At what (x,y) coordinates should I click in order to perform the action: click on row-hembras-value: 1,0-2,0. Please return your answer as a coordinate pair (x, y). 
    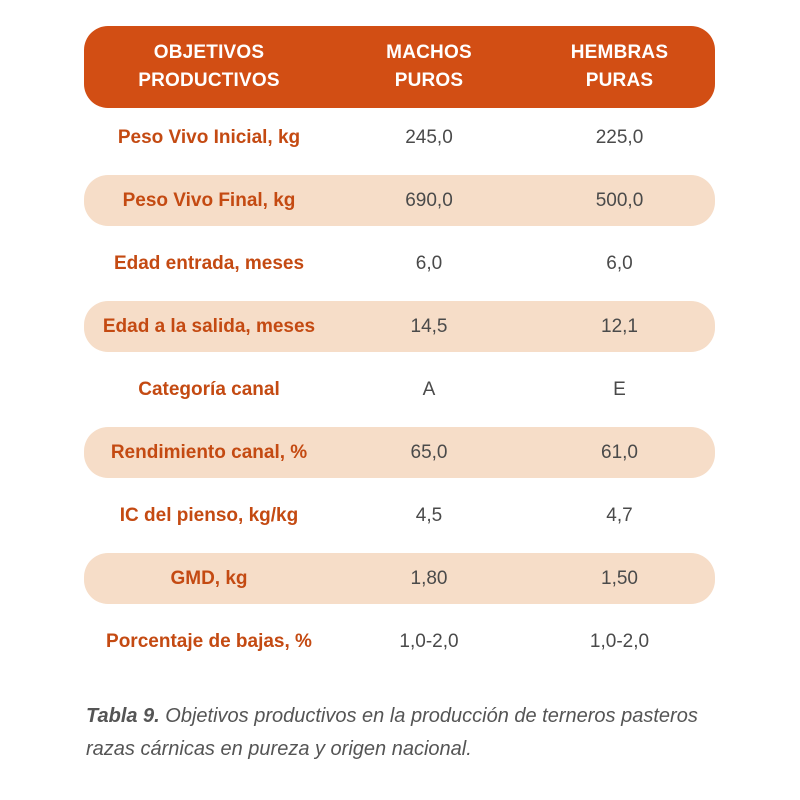
    Looking at the image, I should click on (619, 641).